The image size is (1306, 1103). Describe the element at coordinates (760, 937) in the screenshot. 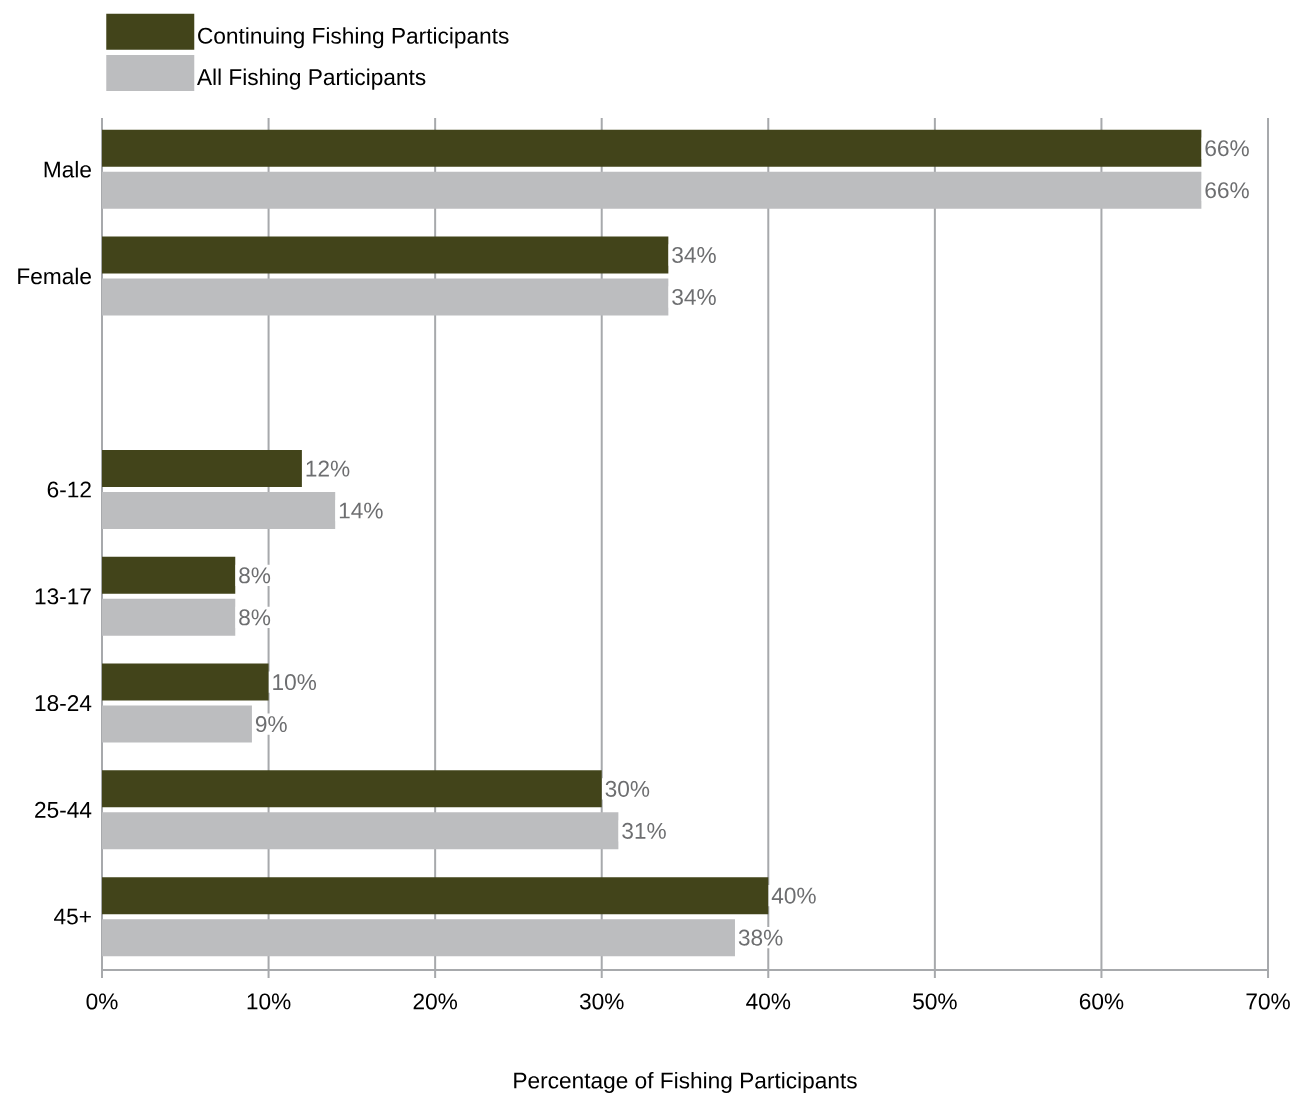

I see `data-label: 38%` at that location.